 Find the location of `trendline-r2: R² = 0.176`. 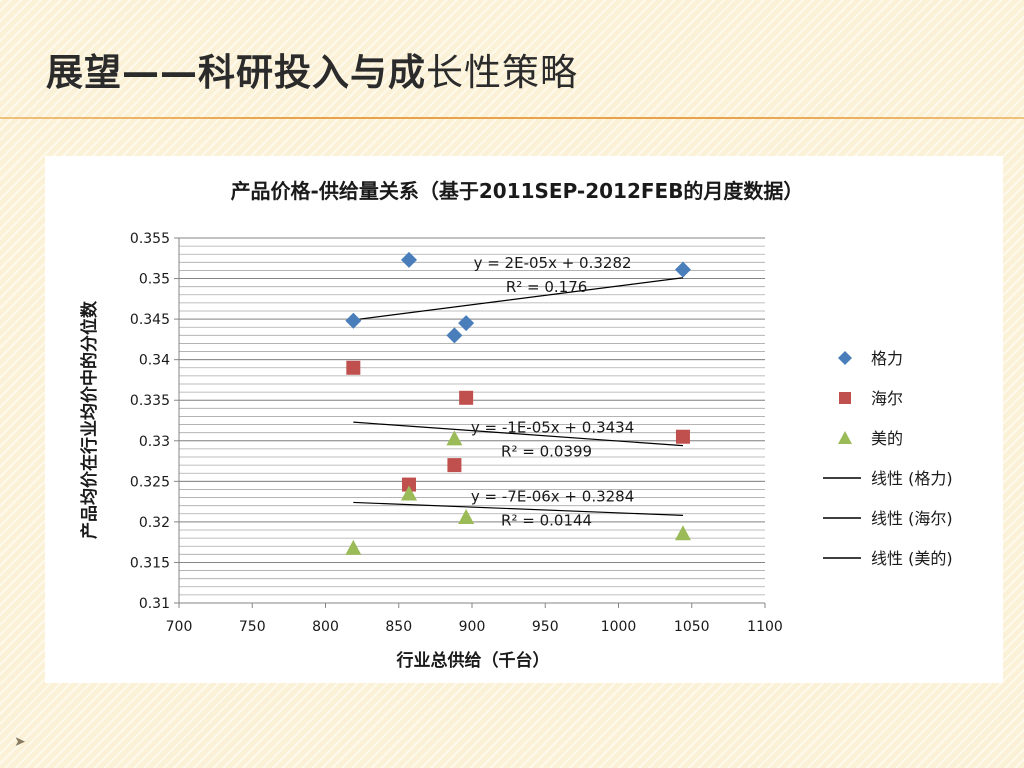

trendline-r2: R² = 0.176 is located at coordinates (546, 287).